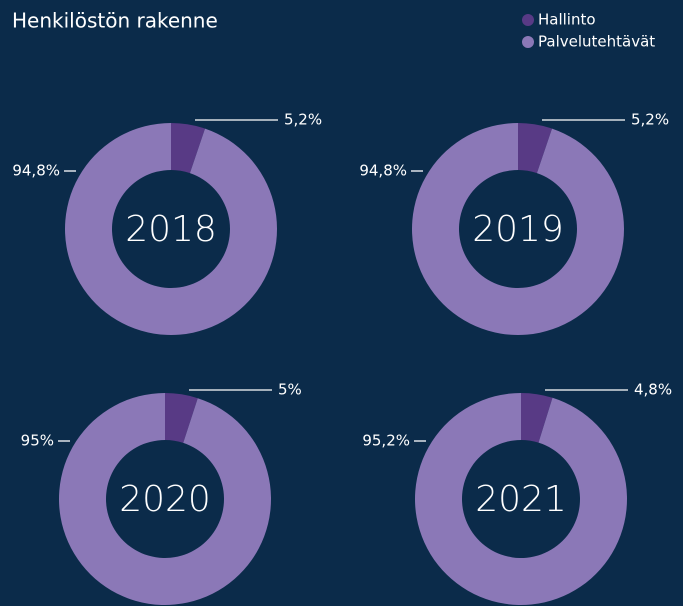  What do you see at coordinates (596, 42) in the screenshot?
I see `legend-label: Palvelutehtävät` at bounding box center [596, 42].